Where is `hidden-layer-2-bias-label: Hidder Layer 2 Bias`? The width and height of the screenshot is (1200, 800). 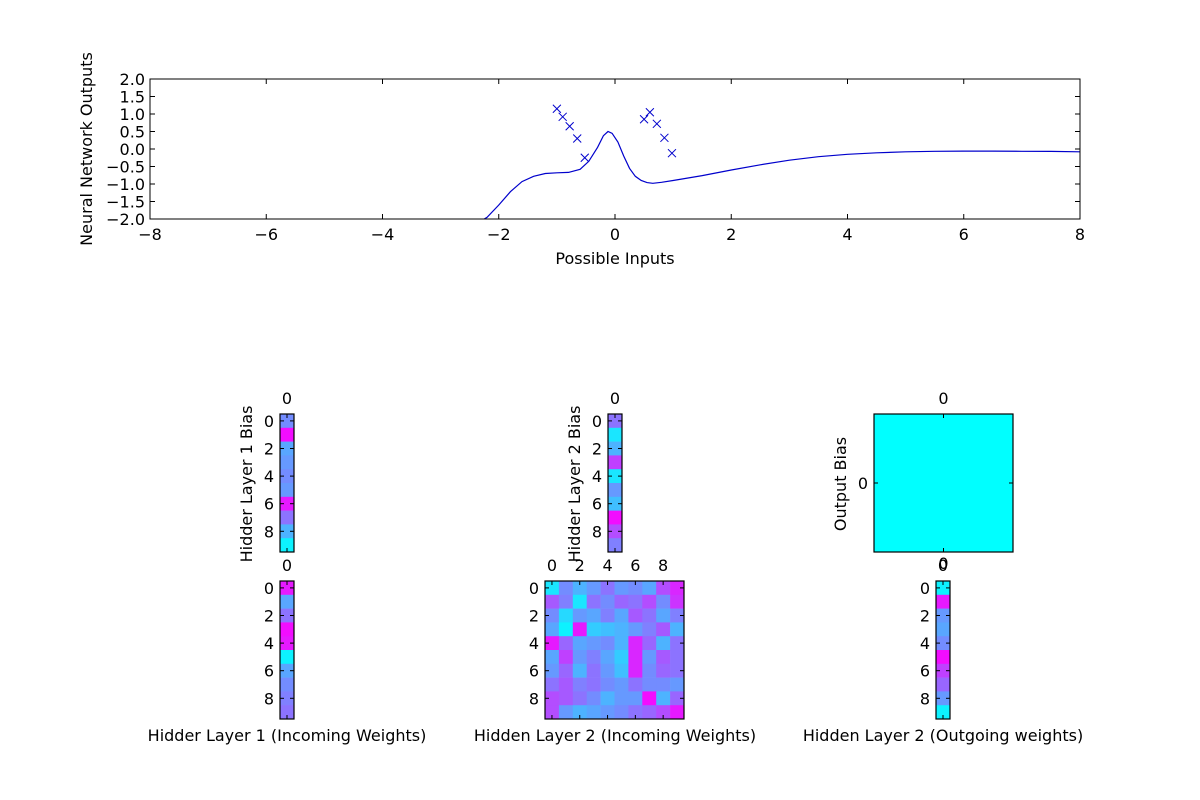 hidden-layer-2-bias-label: Hidder Layer 2 Bias is located at coordinates (574, 484).